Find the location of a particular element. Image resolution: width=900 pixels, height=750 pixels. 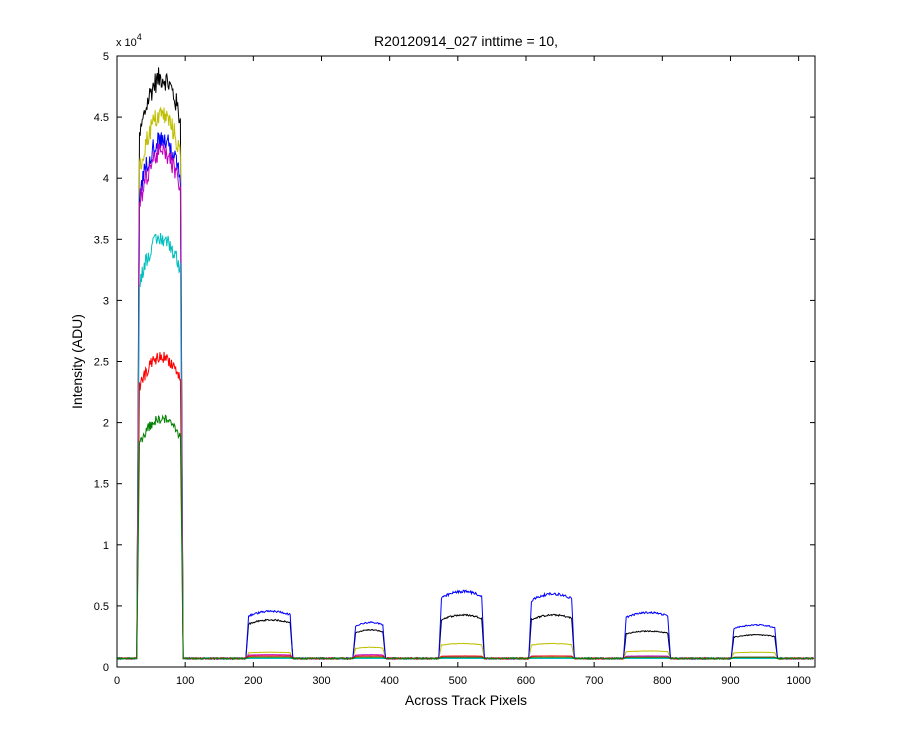

x-axis-label: Across Track Pixels is located at coordinates (466, 700).